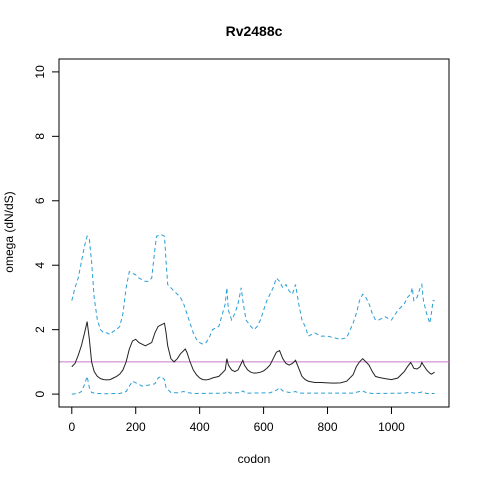 The height and width of the screenshot is (480, 480). Describe the element at coordinates (40, 329) in the screenshot. I see `y-tick-label: 2` at that location.